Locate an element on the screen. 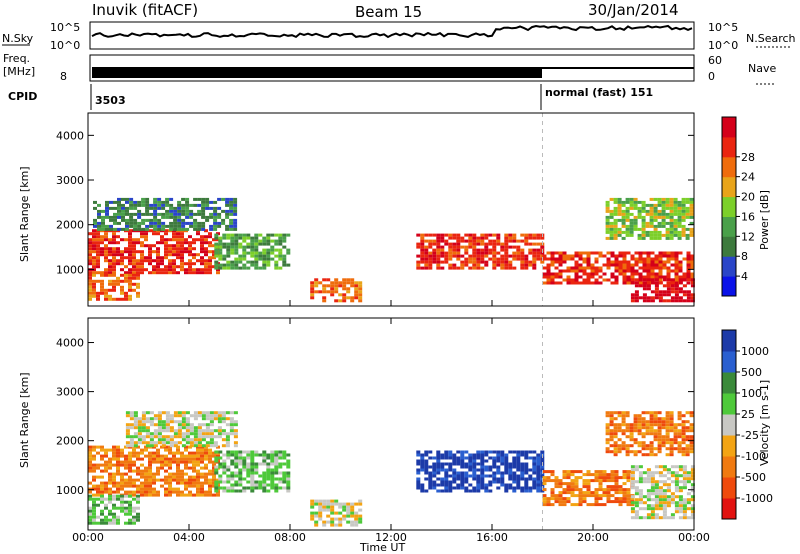 The height and width of the screenshot is (554, 800). velocity-colorbar-segment is located at coordinates (729, 467).